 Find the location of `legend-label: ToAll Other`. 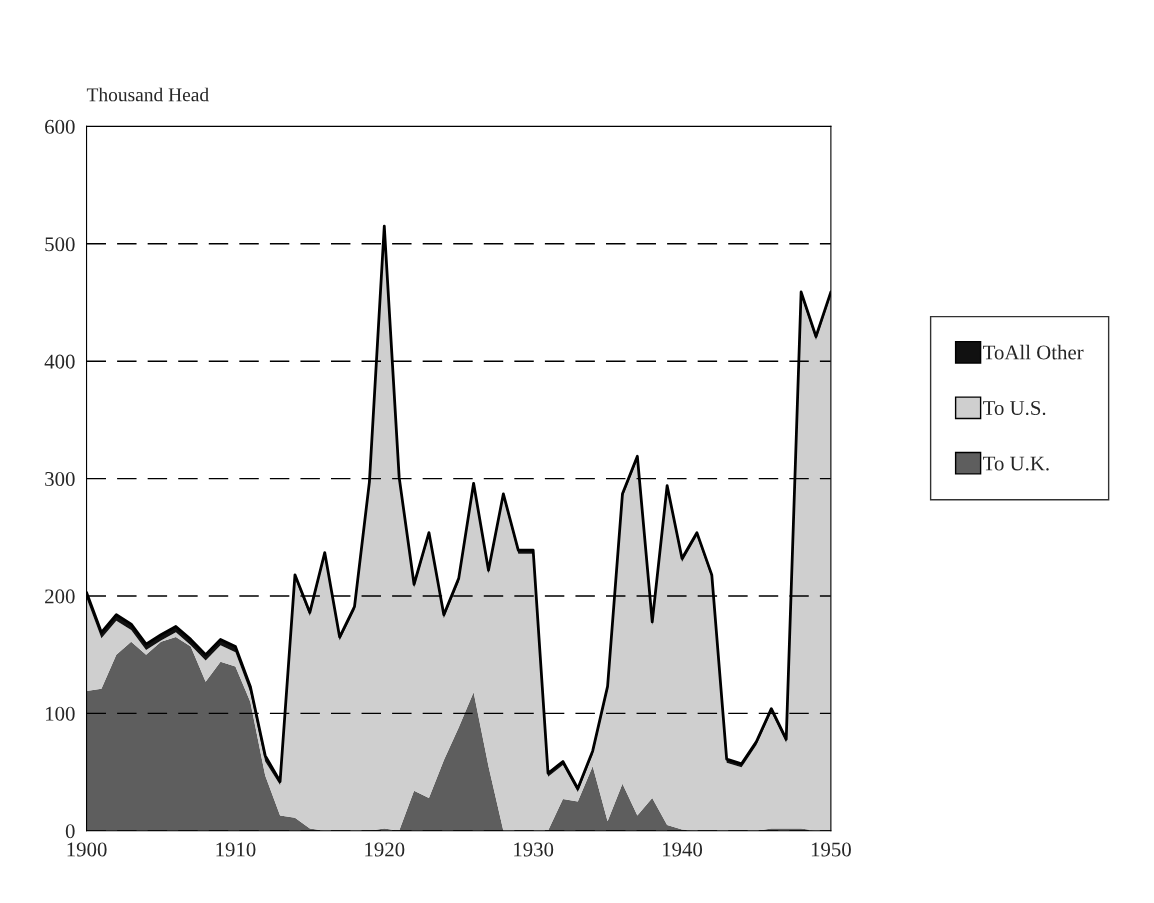

legend-label: ToAll Other is located at coordinates (1033, 352).